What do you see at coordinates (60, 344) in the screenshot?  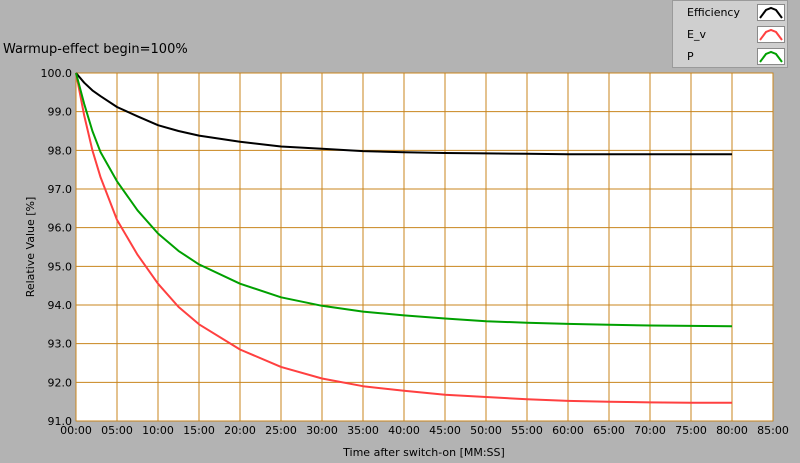 I see `y-tick-label: 93.0` at bounding box center [60, 344].